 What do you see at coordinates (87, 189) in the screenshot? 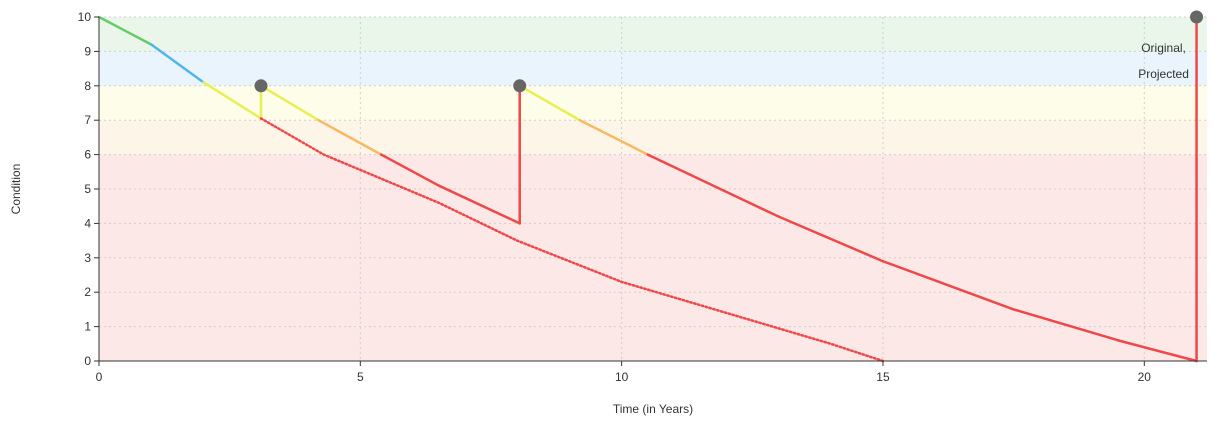
I see `y-tick-label-5: 5` at bounding box center [87, 189].